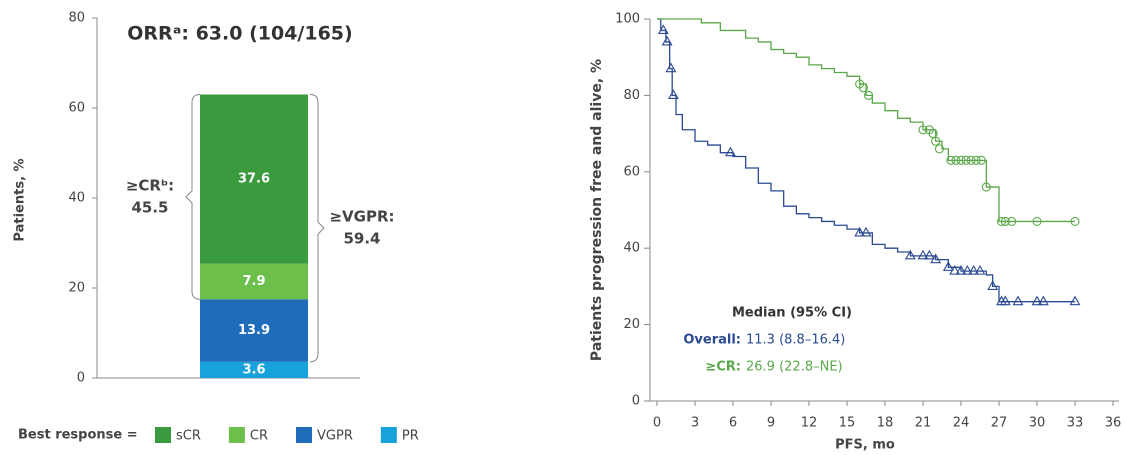 This screenshot has width=1125, height=455. Describe the element at coordinates (999, 423) in the screenshot. I see `x-tick-label: 27` at that location.